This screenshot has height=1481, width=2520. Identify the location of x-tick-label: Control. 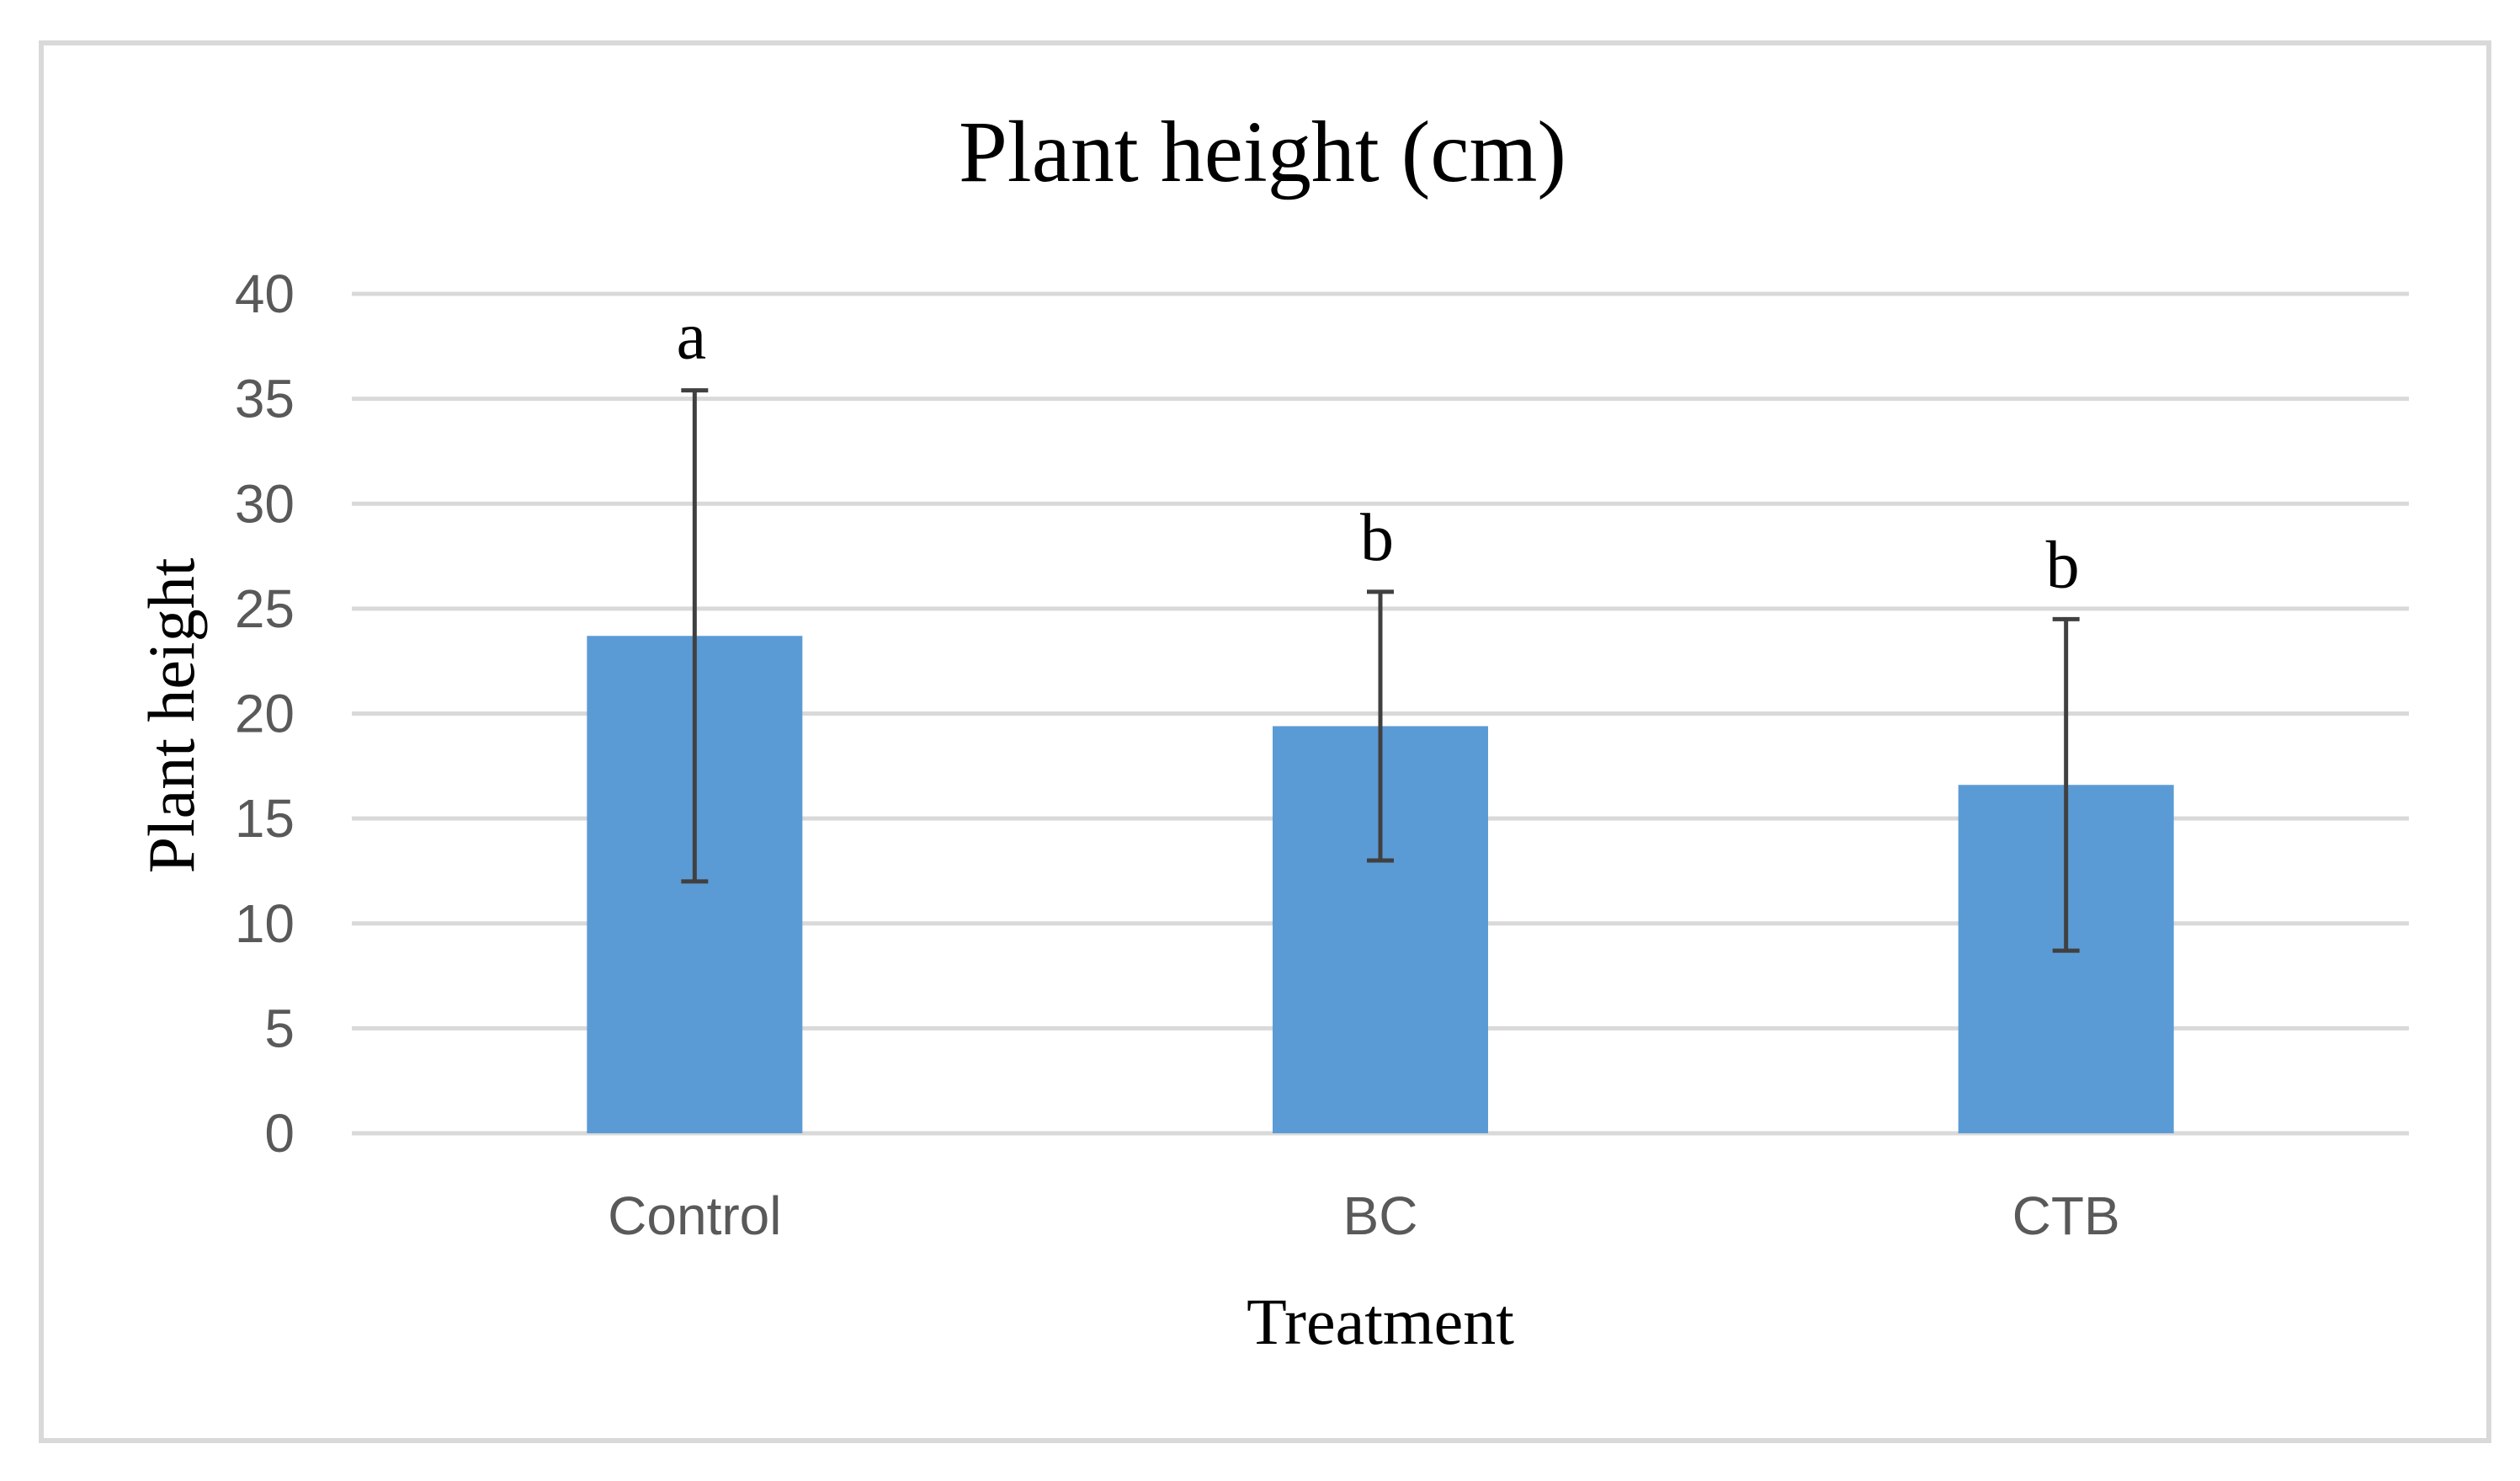
(694, 1215).